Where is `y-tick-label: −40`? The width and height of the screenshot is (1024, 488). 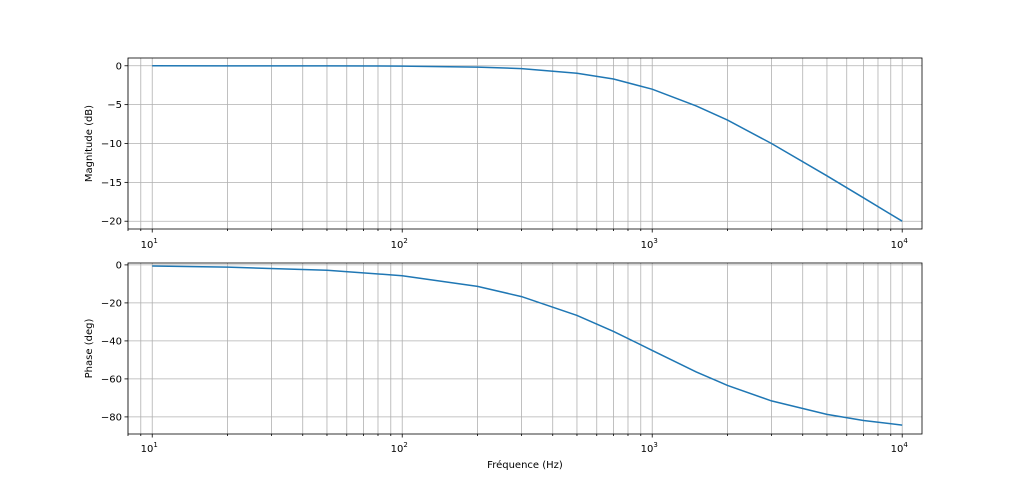 y-tick-label: −40 is located at coordinates (111, 341).